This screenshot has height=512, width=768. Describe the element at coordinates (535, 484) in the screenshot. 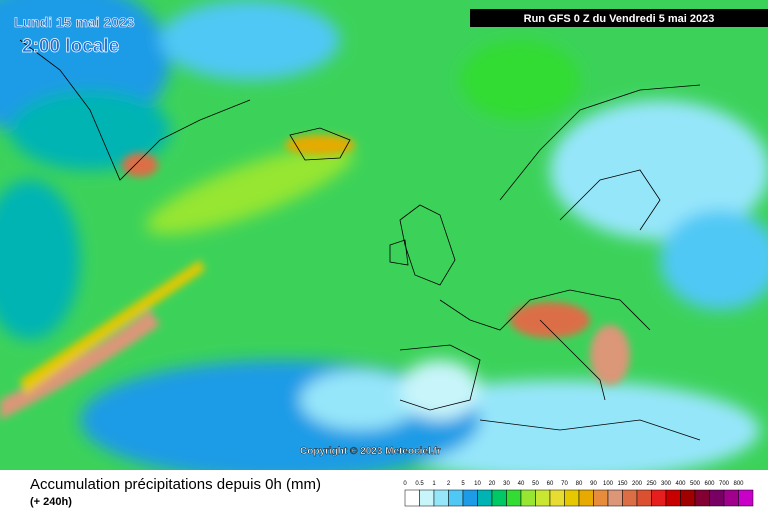

I see `legend-label: 50` at that location.